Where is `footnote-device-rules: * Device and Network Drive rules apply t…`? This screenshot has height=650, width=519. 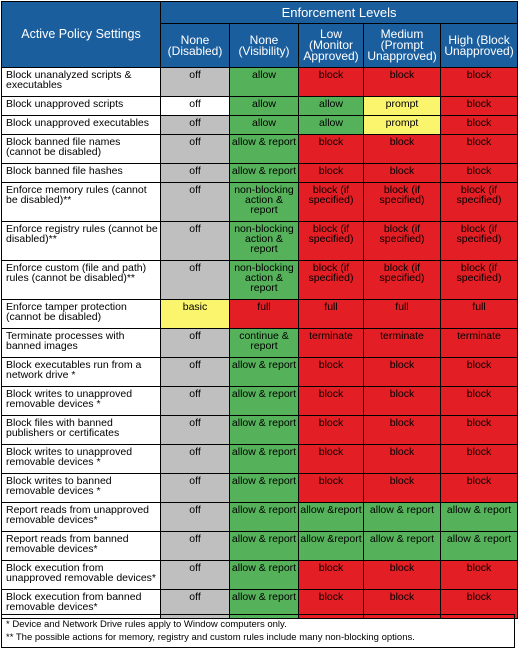
footnote-device-rules: * Device and Network Drive rules apply t… is located at coordinates (146, 624).